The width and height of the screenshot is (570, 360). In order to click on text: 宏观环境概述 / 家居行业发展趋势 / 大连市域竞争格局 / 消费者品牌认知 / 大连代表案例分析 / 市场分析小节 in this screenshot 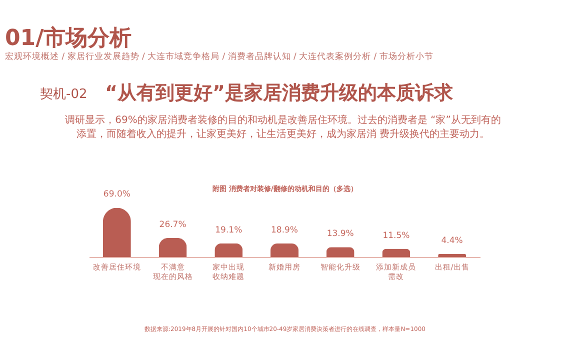, I will do `click(219, 56)`.